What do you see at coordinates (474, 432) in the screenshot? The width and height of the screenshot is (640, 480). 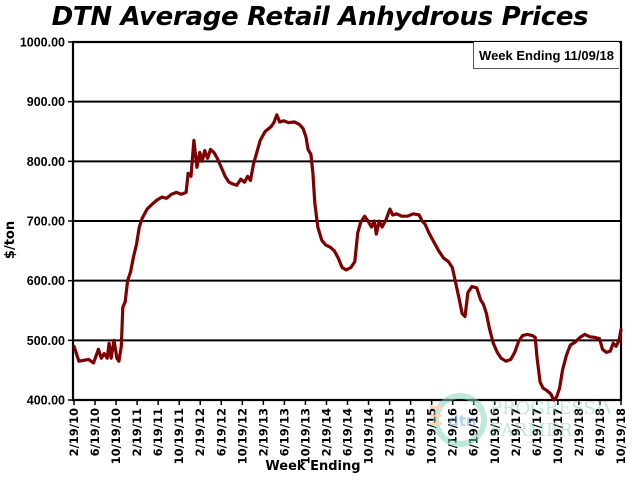 I see `x-tick-label: 6/19/16` at bounding box center [474, 432].